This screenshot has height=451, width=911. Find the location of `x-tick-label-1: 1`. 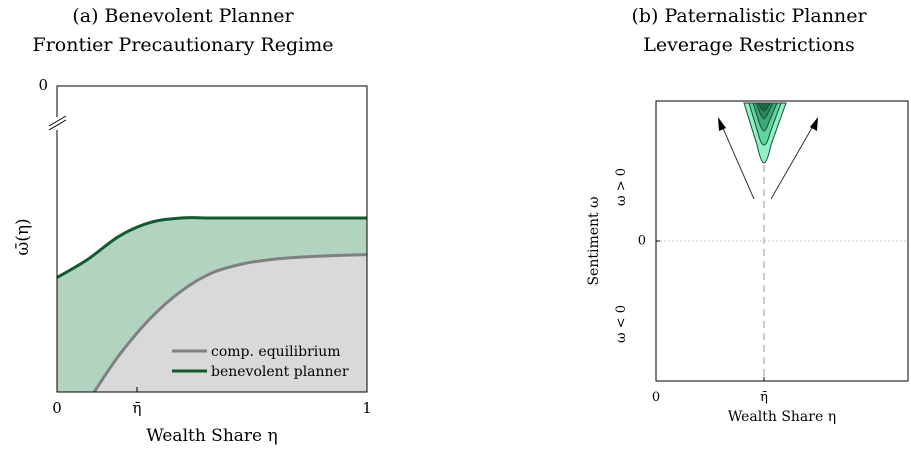

x-tick-label-1: 1 is located at coordinates (367, 408).